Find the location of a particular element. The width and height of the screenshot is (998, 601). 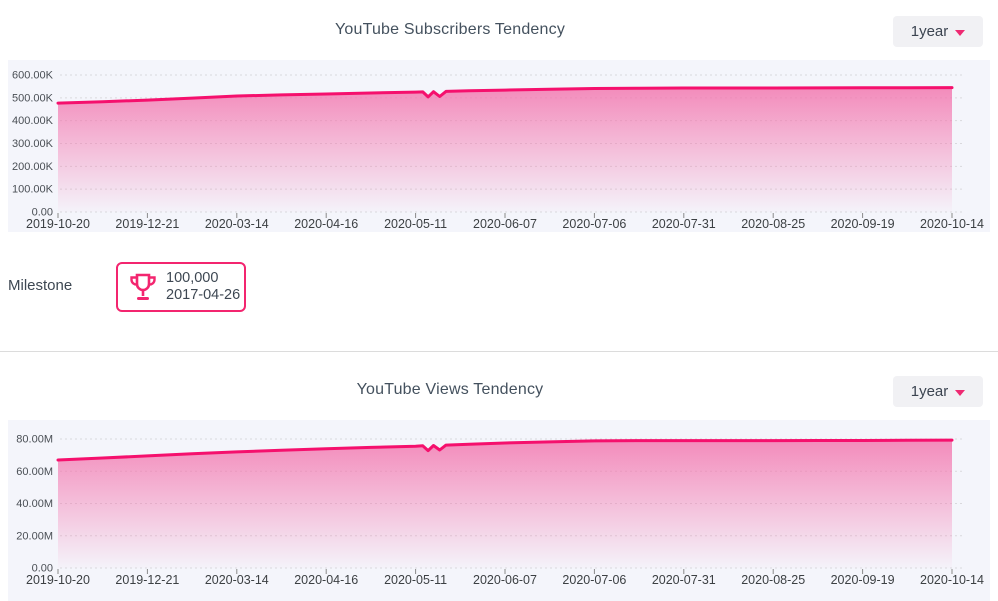

views-chart-title: YouTube Views Tendency is located at coordinates (450, 389).